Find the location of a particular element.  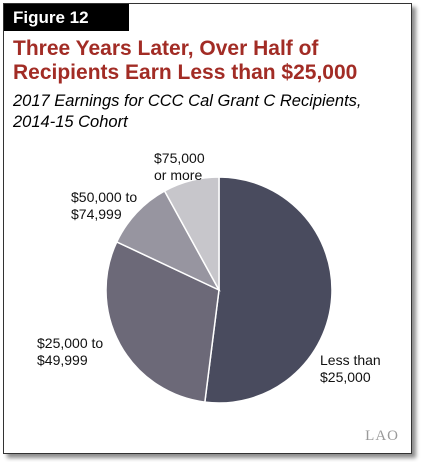

slice-label-25000-to-49999: $25,000 to $49,999 is located at coordinates (70, 351).